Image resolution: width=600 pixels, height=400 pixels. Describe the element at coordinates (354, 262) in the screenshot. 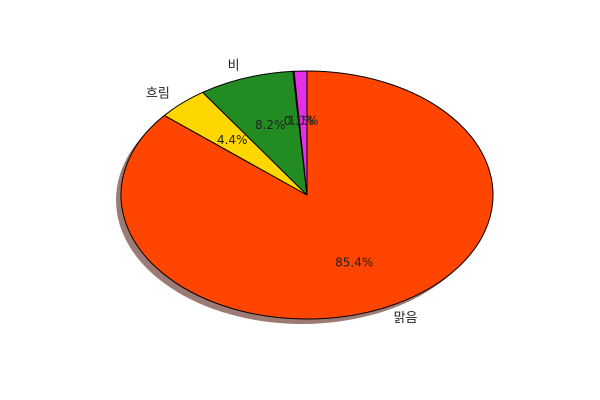

I see `percent-label: 85.4%` at that location.